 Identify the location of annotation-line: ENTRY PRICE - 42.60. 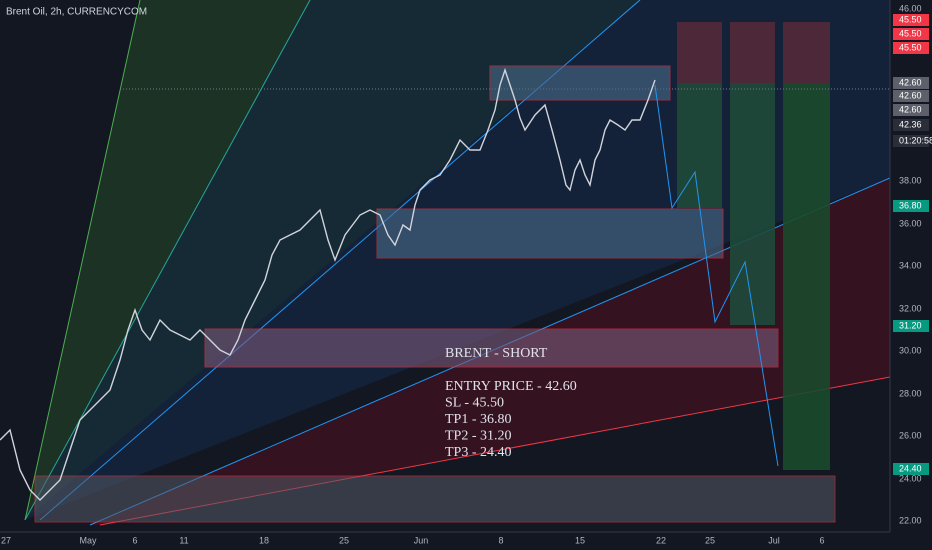
(511, 386).